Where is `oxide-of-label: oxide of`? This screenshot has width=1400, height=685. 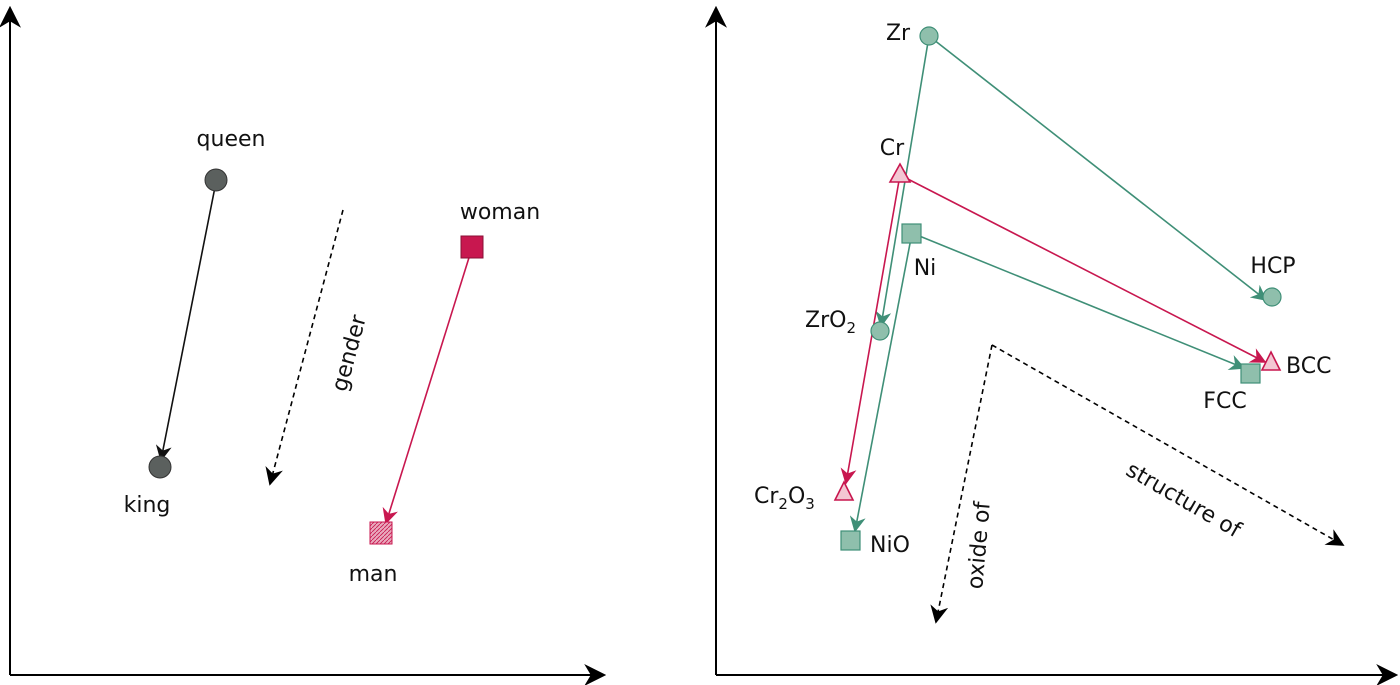
oxide-of-label: oxide of is located at coordinates (979, 544).